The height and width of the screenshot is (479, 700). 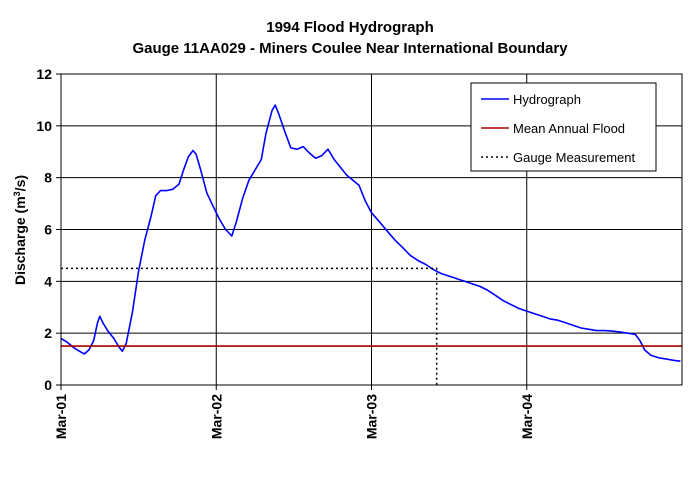 I want to click on y-tick-label: 8, so click(x=48, y=178).